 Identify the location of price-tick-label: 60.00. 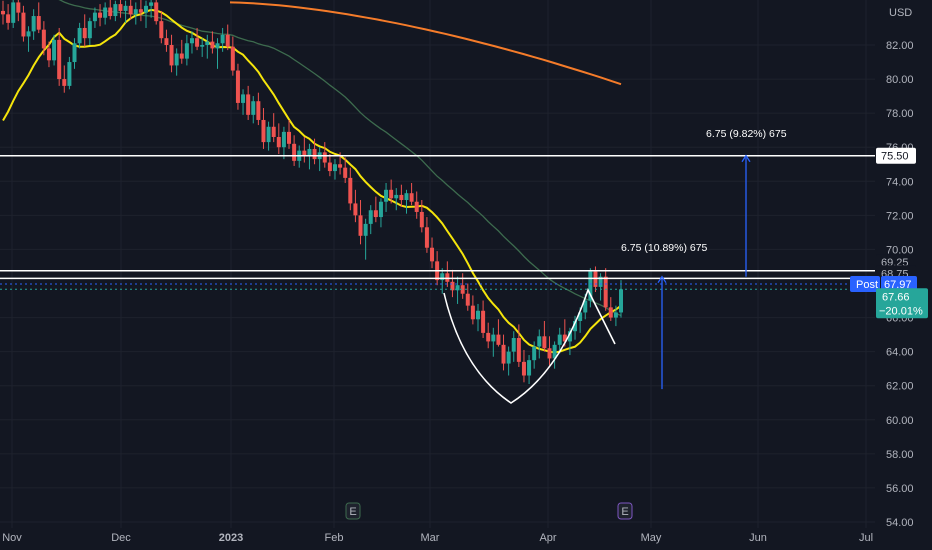
(900, 421).